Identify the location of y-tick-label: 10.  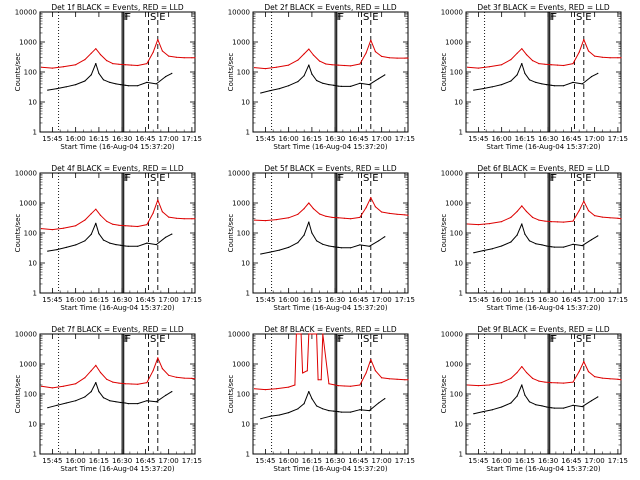
(245, 264).